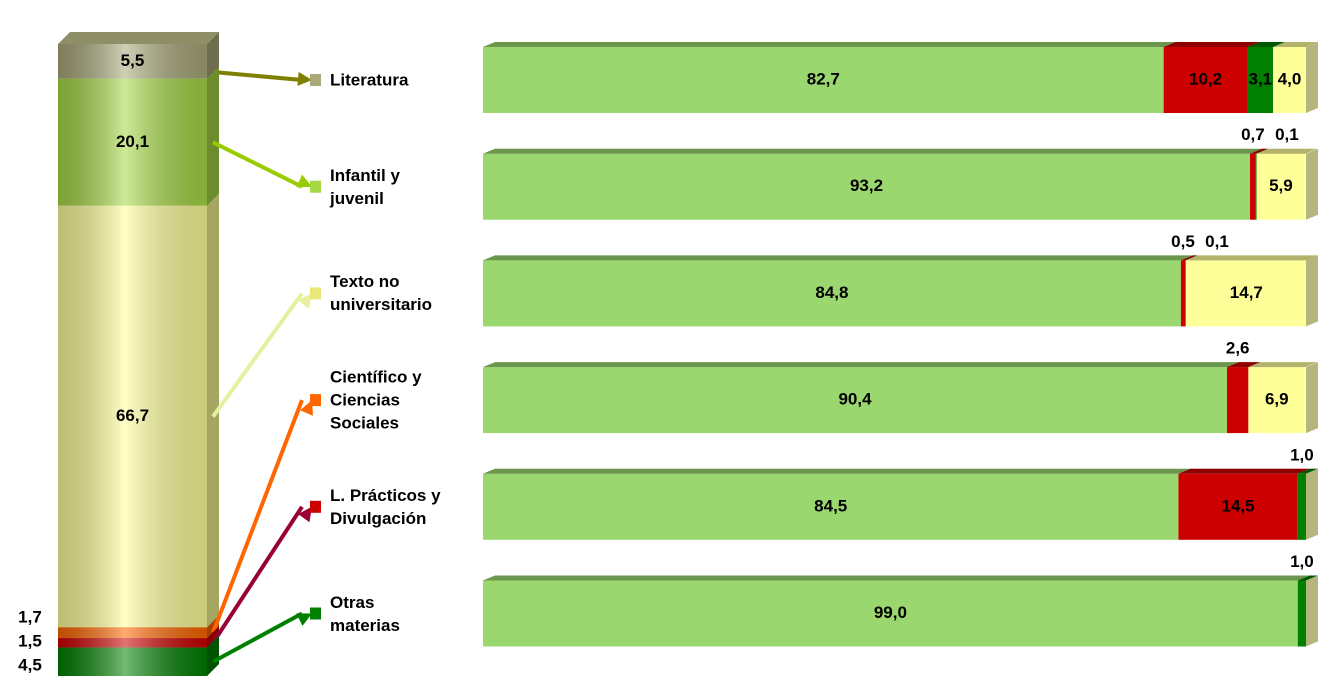 This screenshot has width=1334, height=682. I want to click on bar-label: 4,0, so click(1290, 78).